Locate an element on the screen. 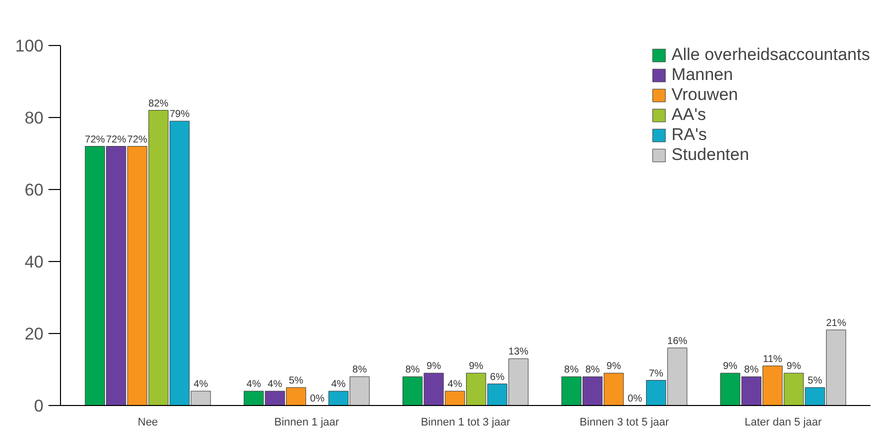  legend-label: Studenten is located at coordinates (711, 155).